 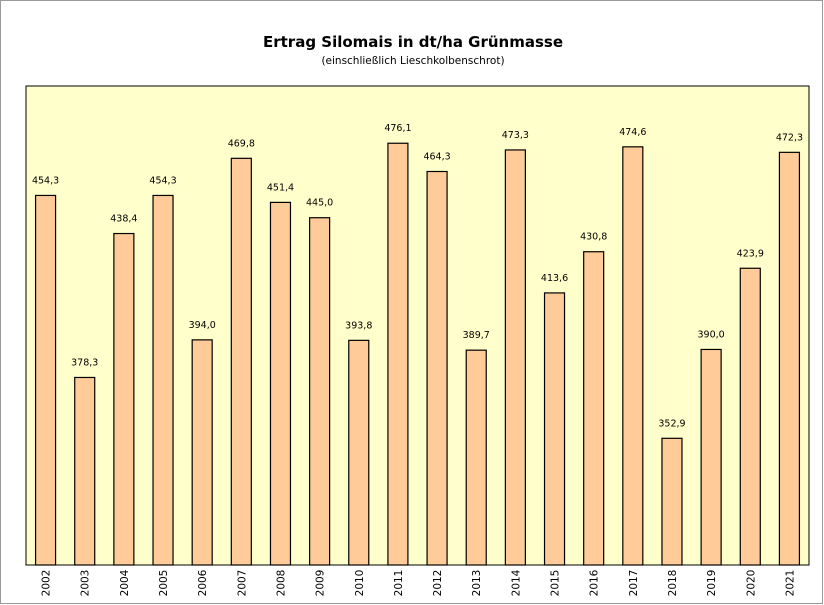 What do you see at coordinates (412, 61) in the screenshot?
I see `chart-subtitle: (einschließlich Lieschkolbenschrot)` at bounding box center [412, 61].